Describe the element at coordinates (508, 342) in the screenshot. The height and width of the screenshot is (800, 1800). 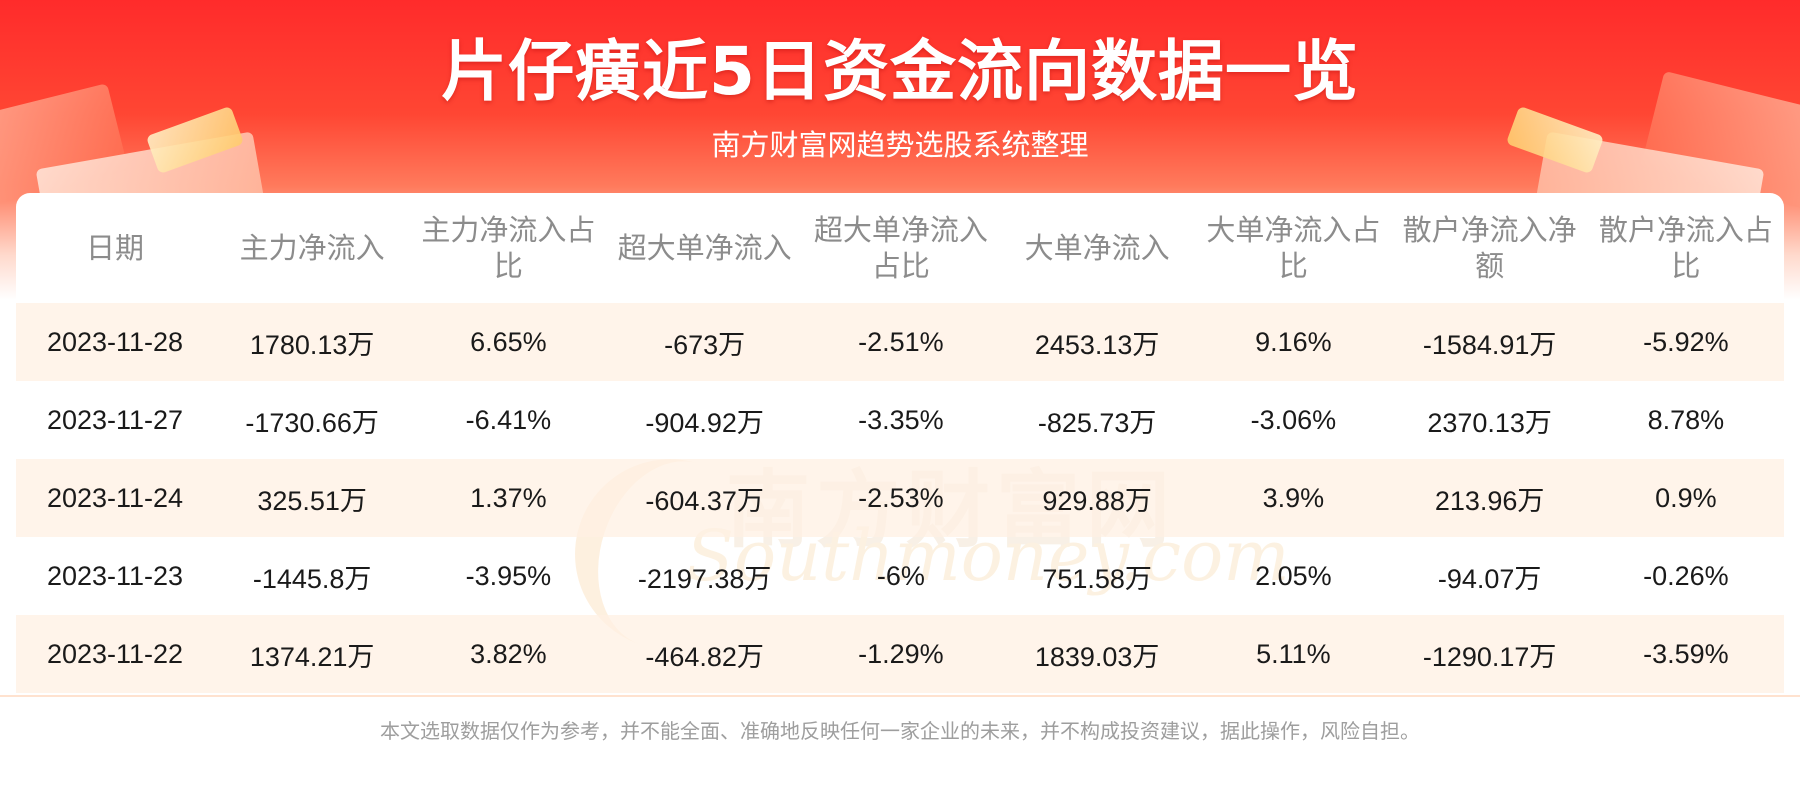
I see `table-cell: 6.65%` at that location.